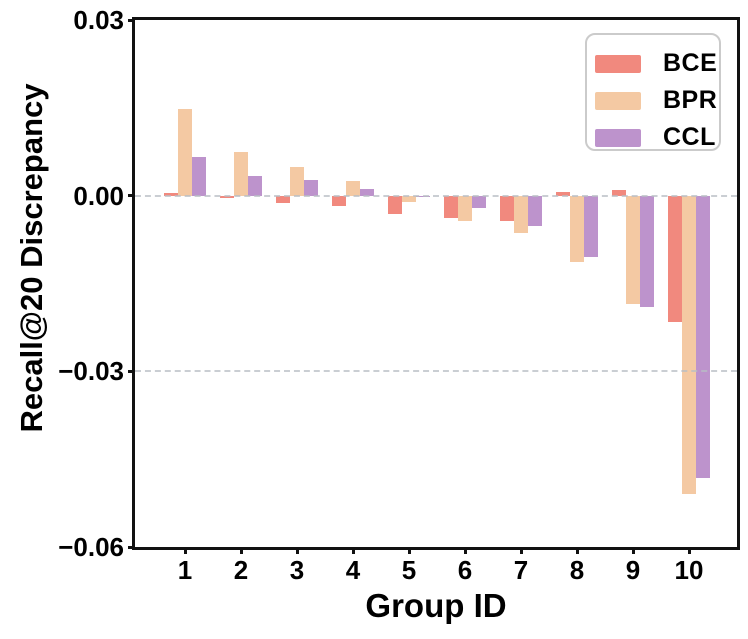  What do you see at coordinates (689, 570) in the screenshot?
I see `x-tick-label-10: 10` at bounding box center [689, 570].